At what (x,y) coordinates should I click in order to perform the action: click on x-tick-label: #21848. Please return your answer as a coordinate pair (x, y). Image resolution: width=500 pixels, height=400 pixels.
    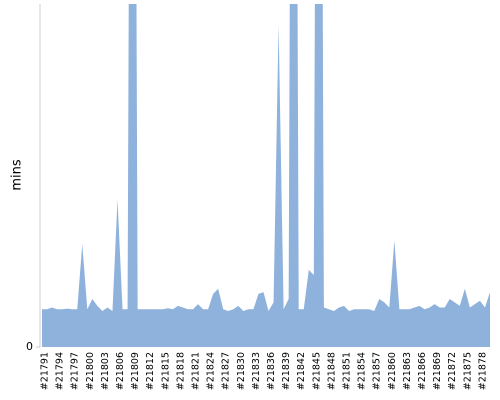
    Looking at the image, I should click on (331, 371).